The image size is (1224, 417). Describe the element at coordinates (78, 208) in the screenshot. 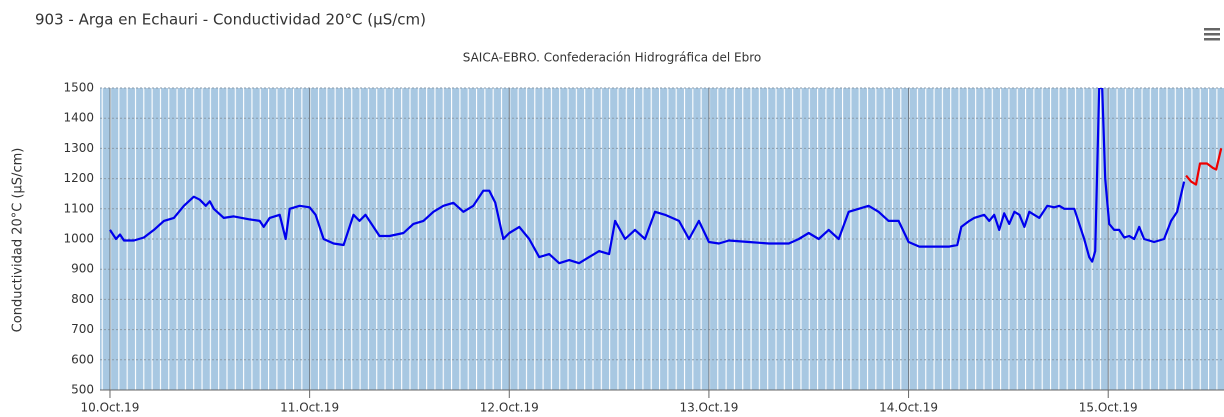

I see `y-tick-label: 1100` at that location.